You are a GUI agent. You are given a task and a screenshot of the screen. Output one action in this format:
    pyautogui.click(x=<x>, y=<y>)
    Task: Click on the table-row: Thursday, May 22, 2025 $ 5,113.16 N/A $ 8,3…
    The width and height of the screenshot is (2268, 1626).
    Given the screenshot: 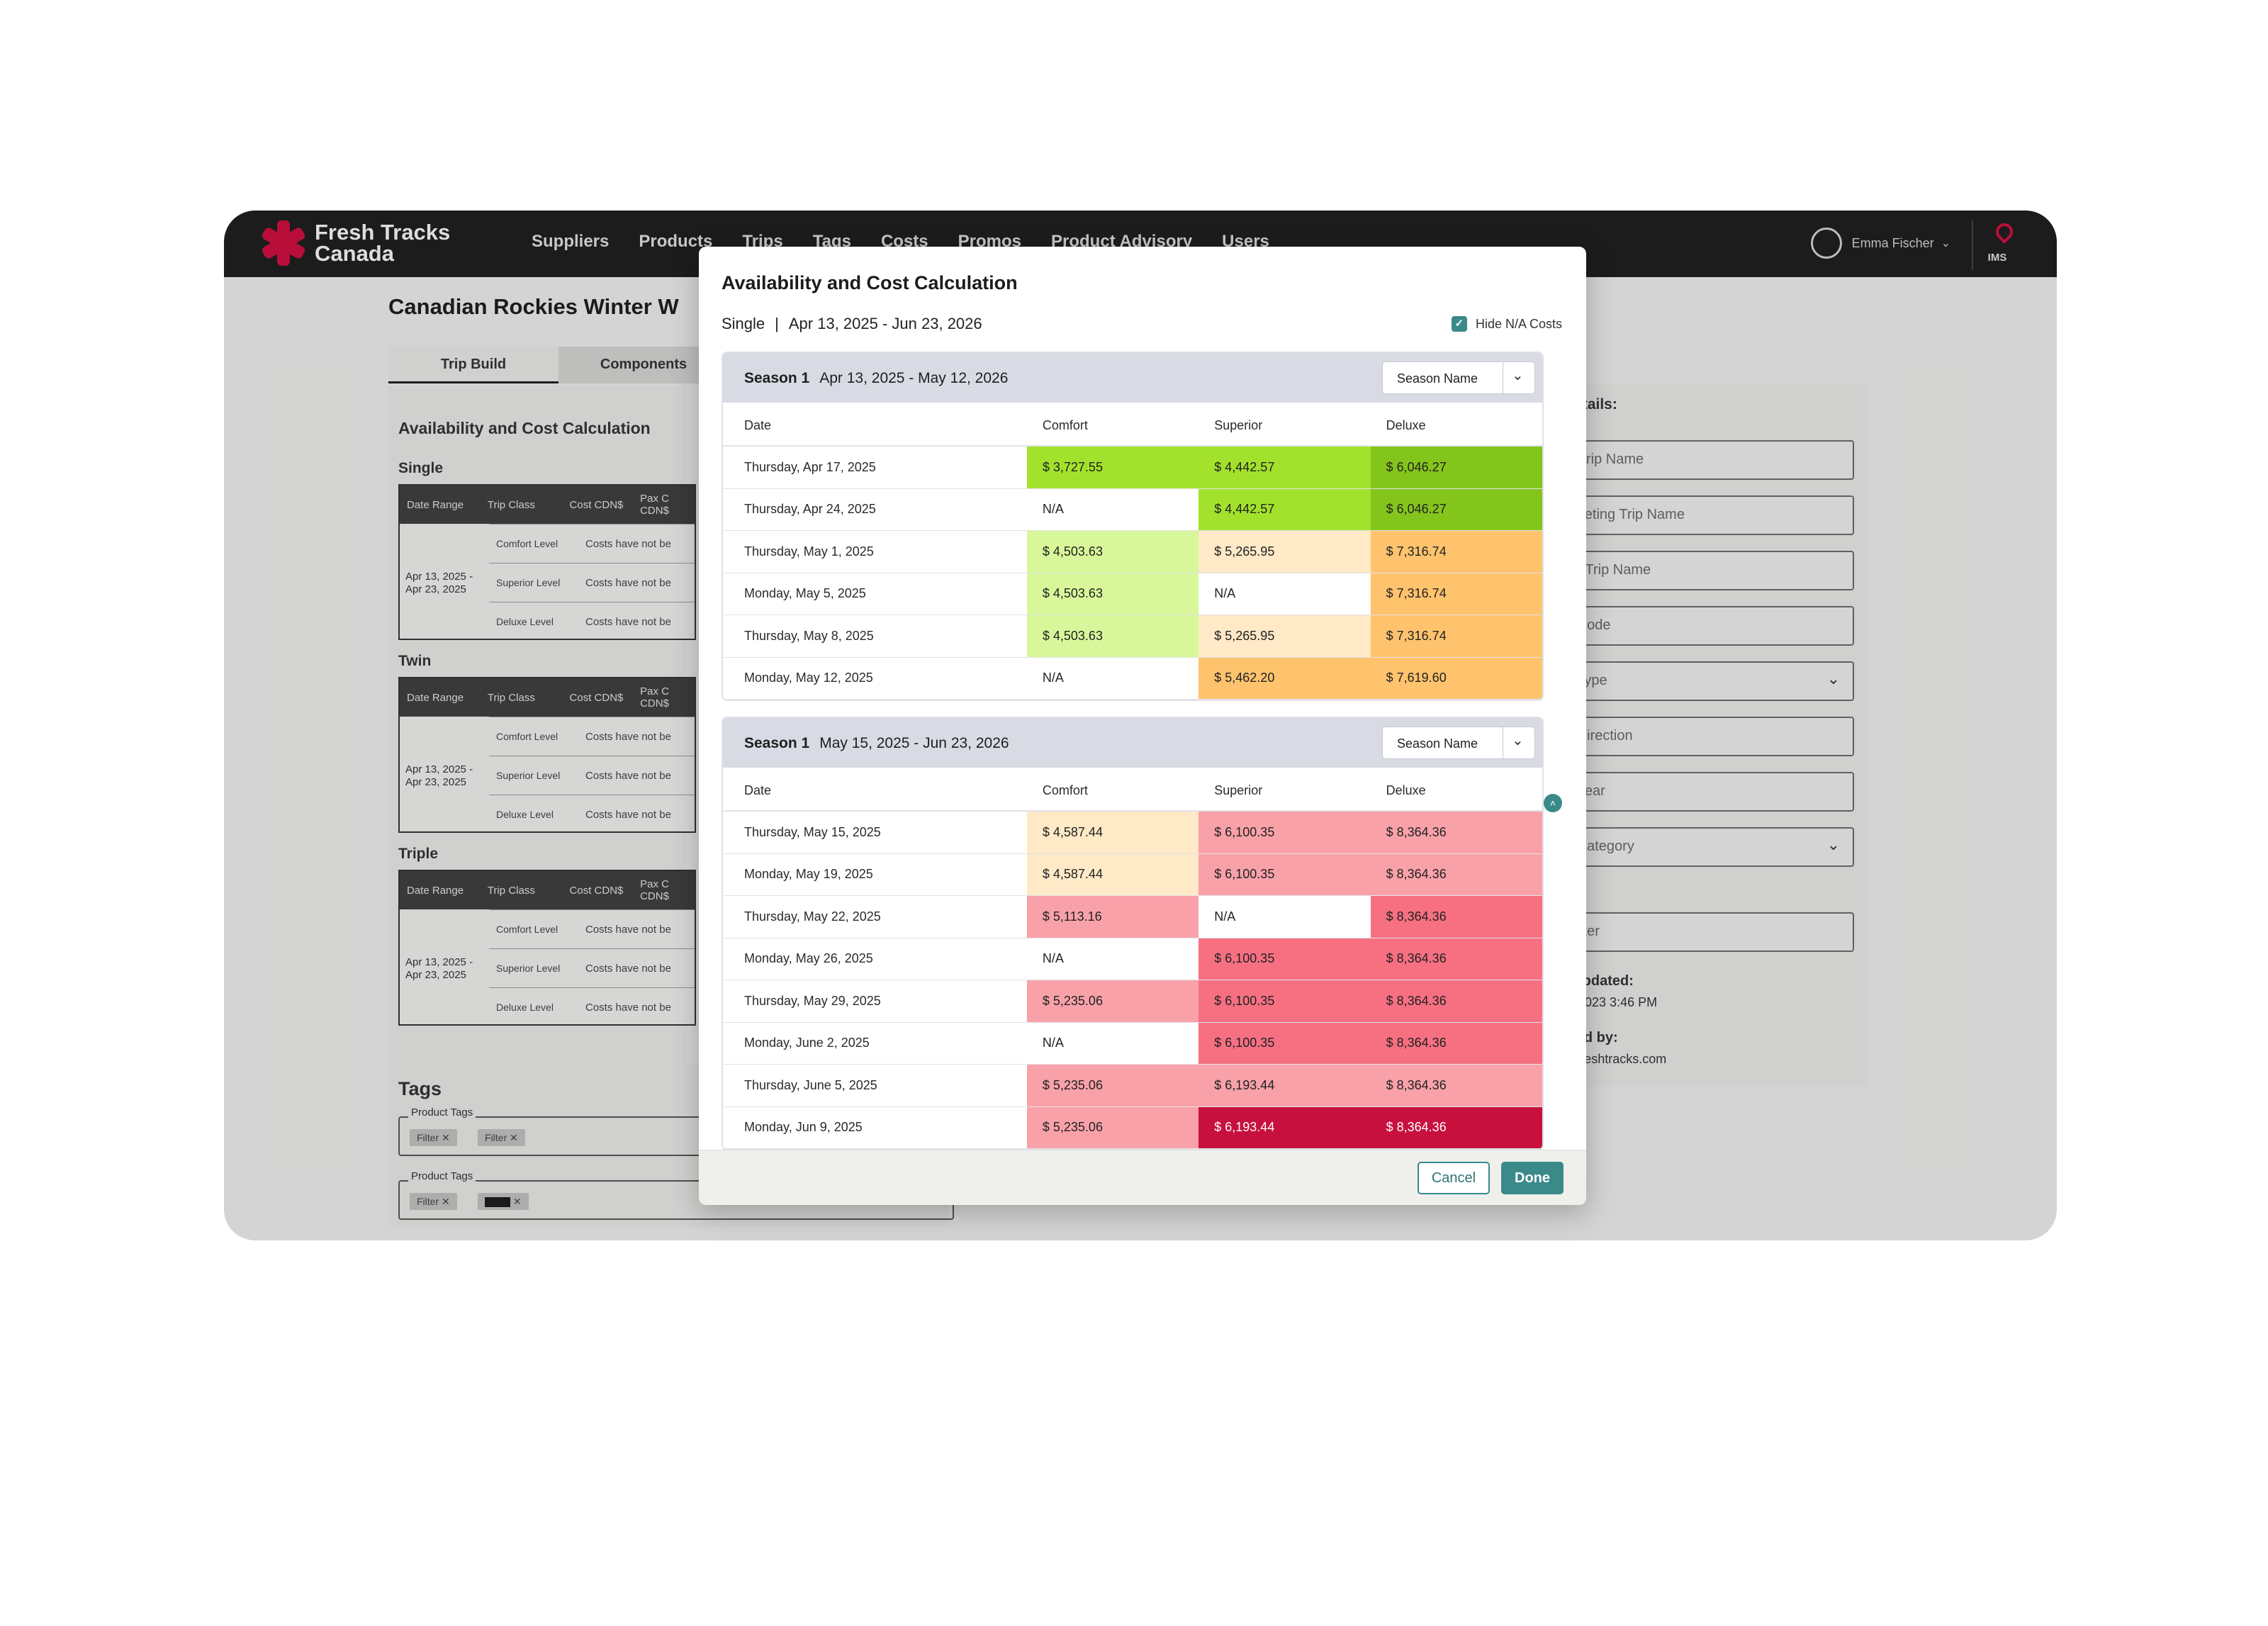 What is the action you would take?
    pyautogui.click(x=1132, y=917)
    